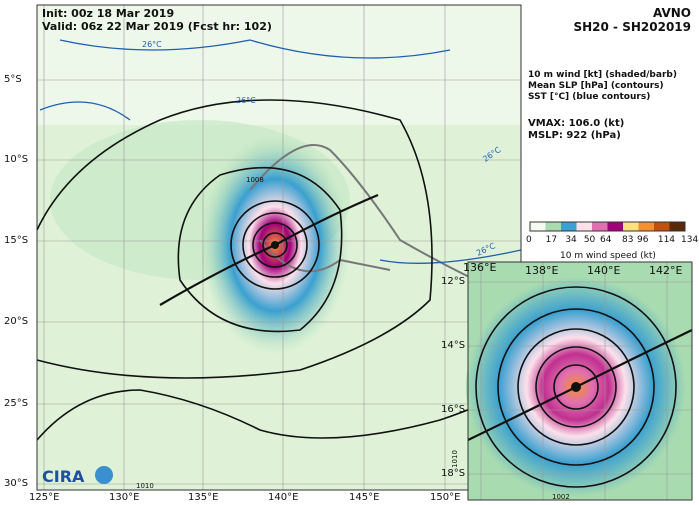 This screenshot has width=699, height=505. I want to click on lon-label: 130°E, so click(124, 497).